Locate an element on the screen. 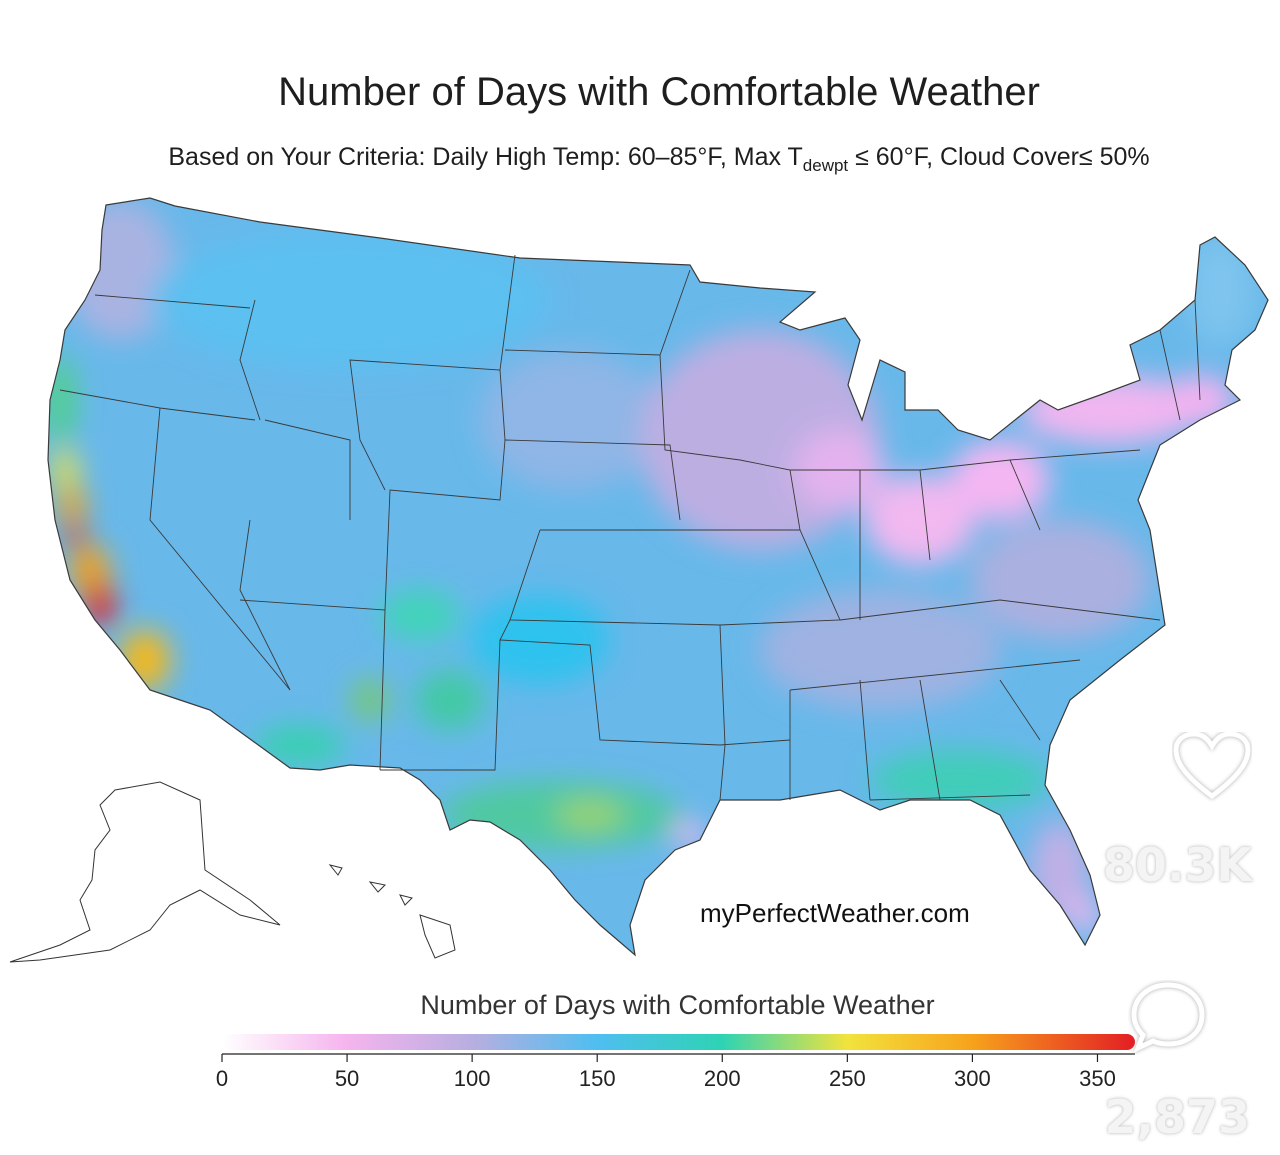 This screenshot has height=1155, width=1280. border-ms-al is located at coordinates (865, 740).